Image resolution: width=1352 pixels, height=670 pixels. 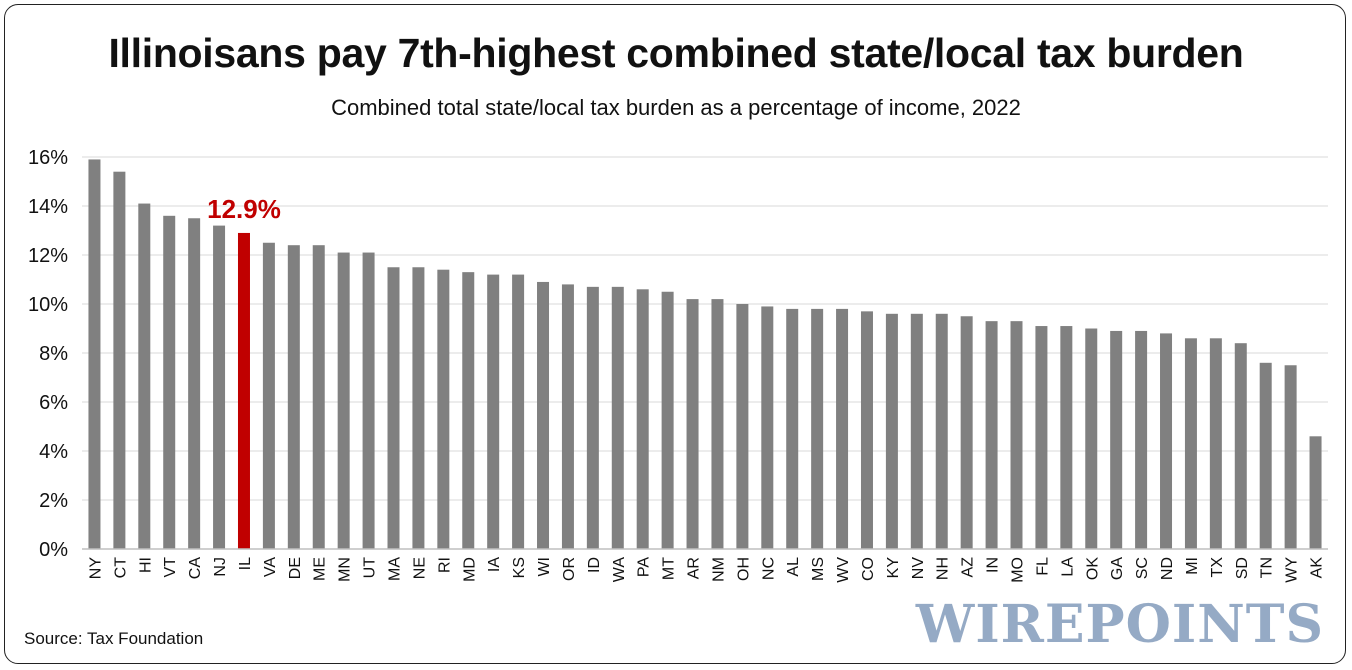 What do you see at coordinates (343, 401) in the screenshot?
I see `bar-mn` at bounding box center [343, 401].